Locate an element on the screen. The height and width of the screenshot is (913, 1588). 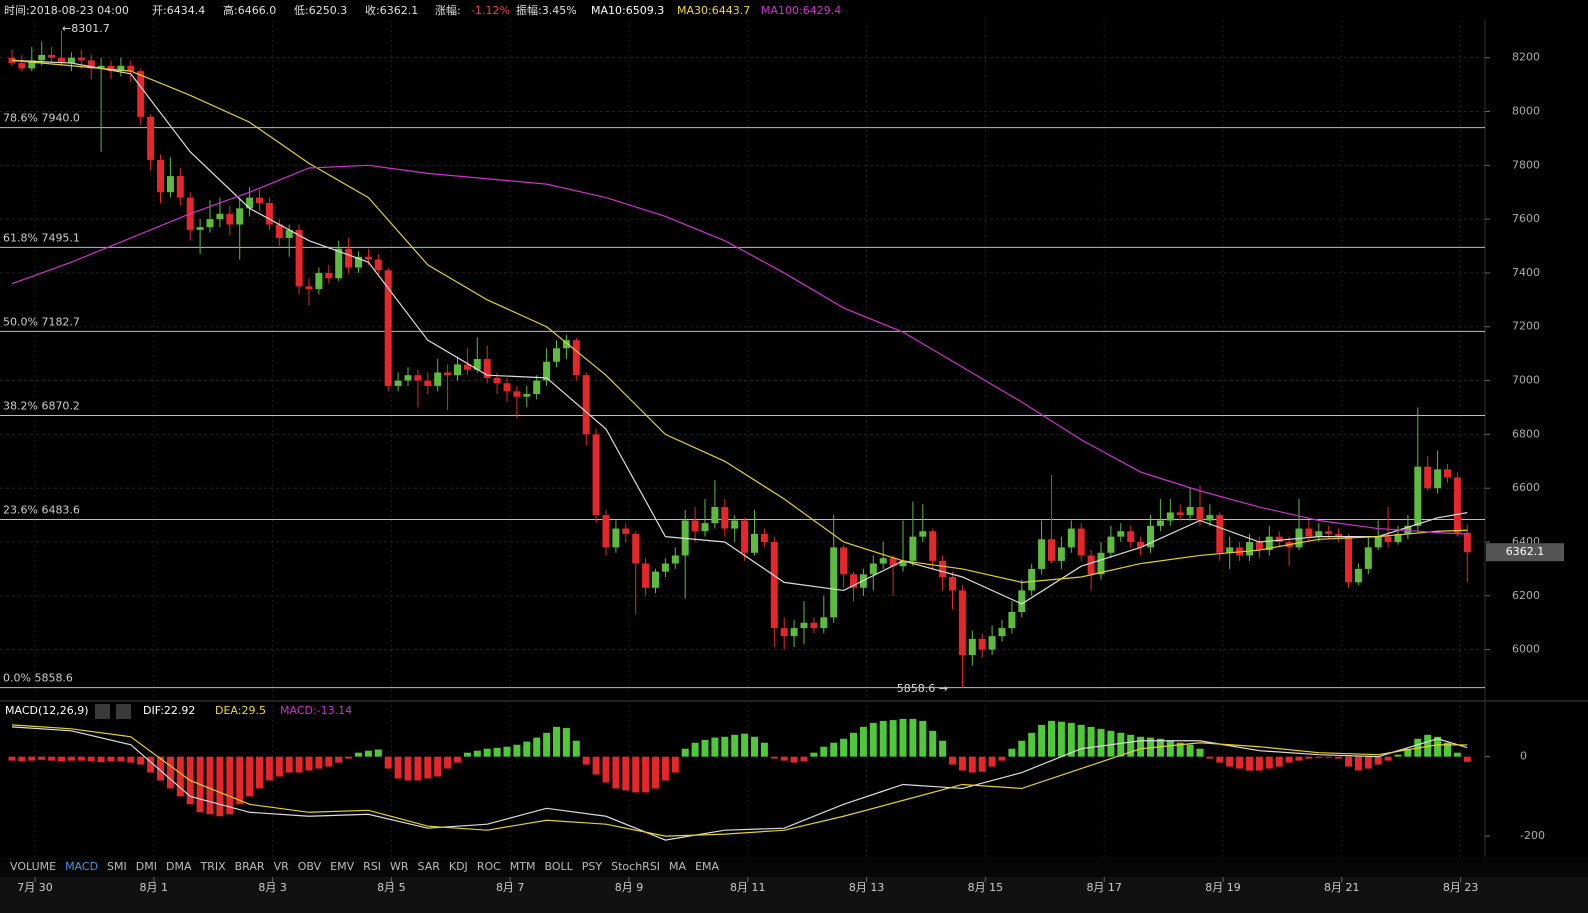
indicator-tab: ROC is located at coordinates (489, 866).